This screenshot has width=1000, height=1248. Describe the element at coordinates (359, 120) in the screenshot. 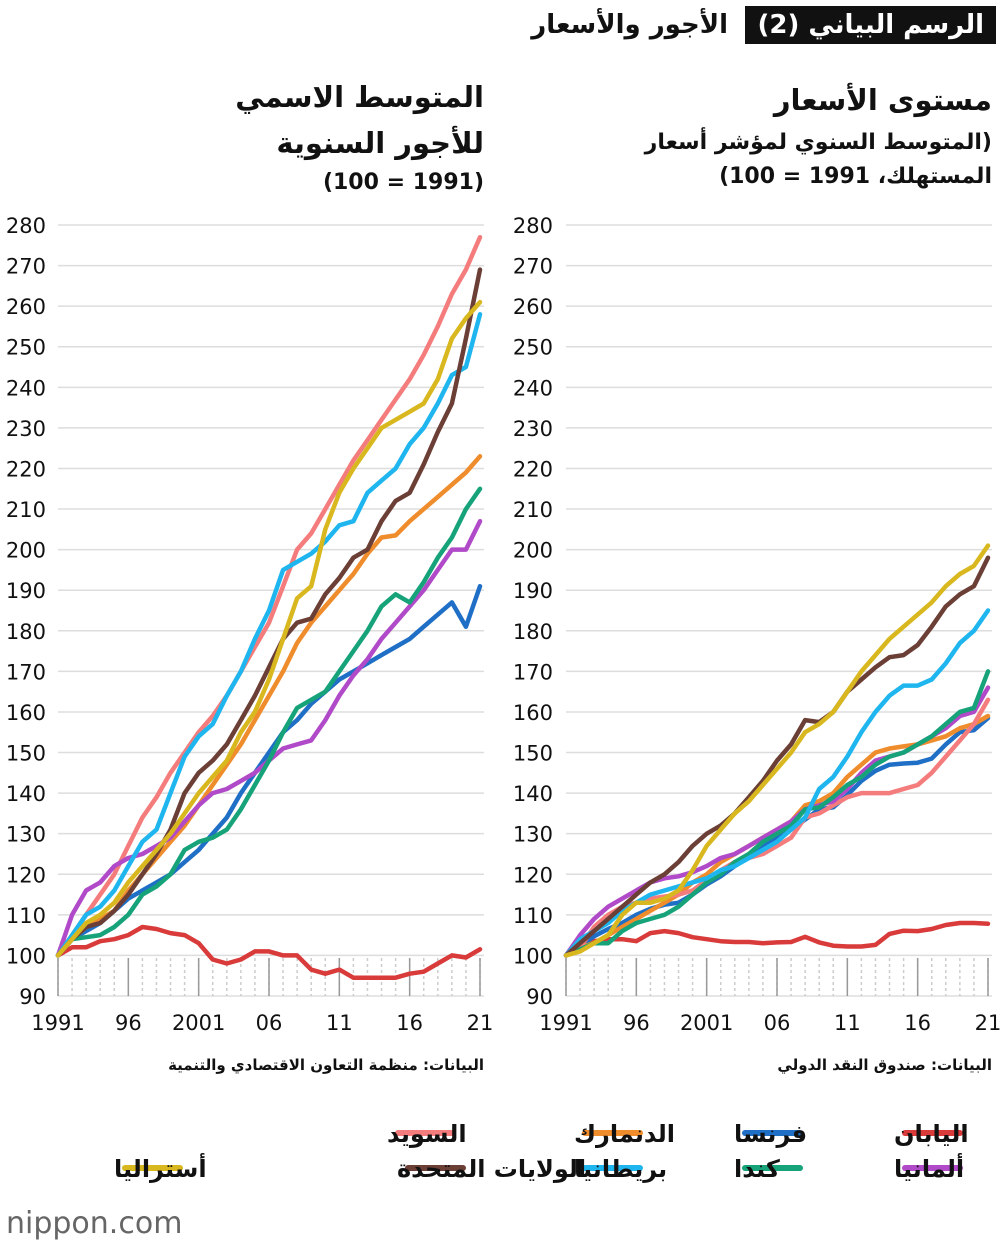

I see `chart-title: المتوسط الاسمي للأجور السنوية` at that location.